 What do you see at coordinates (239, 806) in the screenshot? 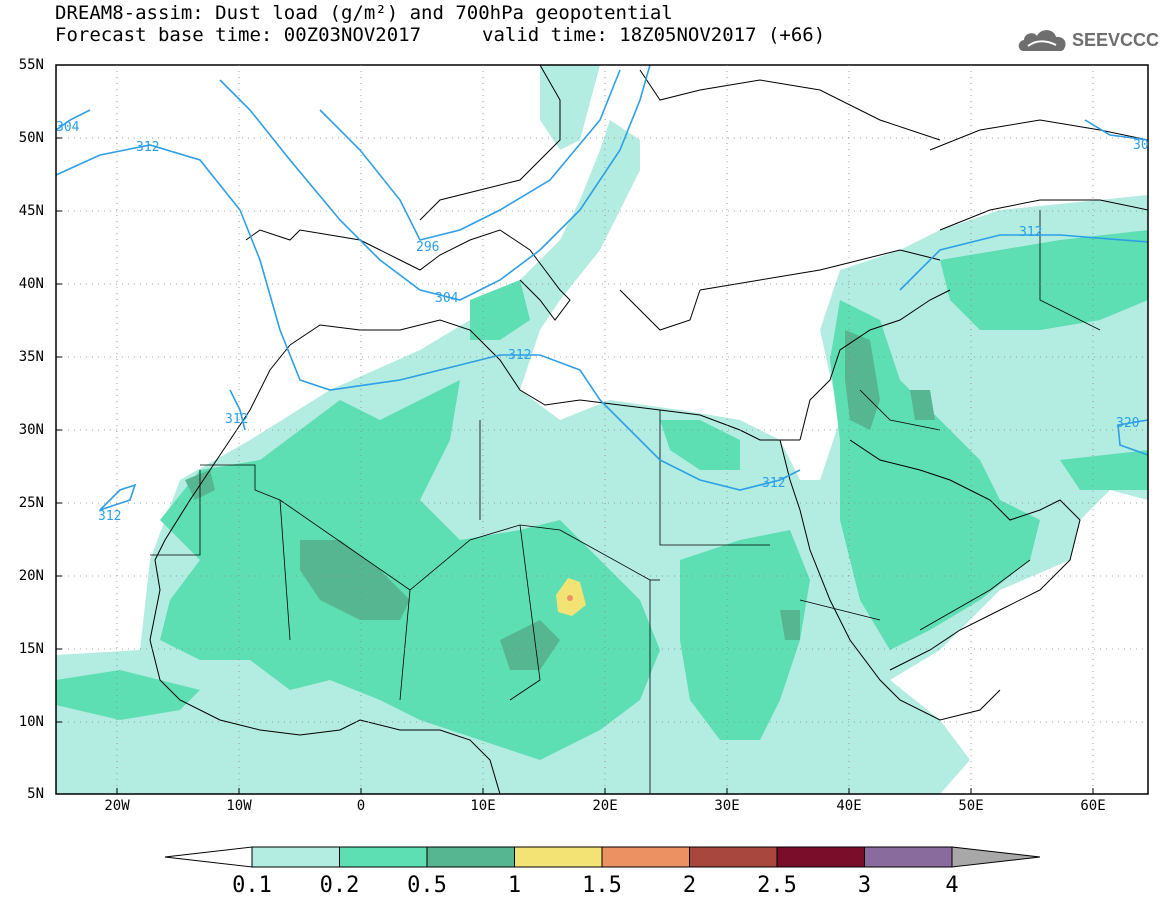
I see `lon-label: 10W` at bounding box center [239, 806].